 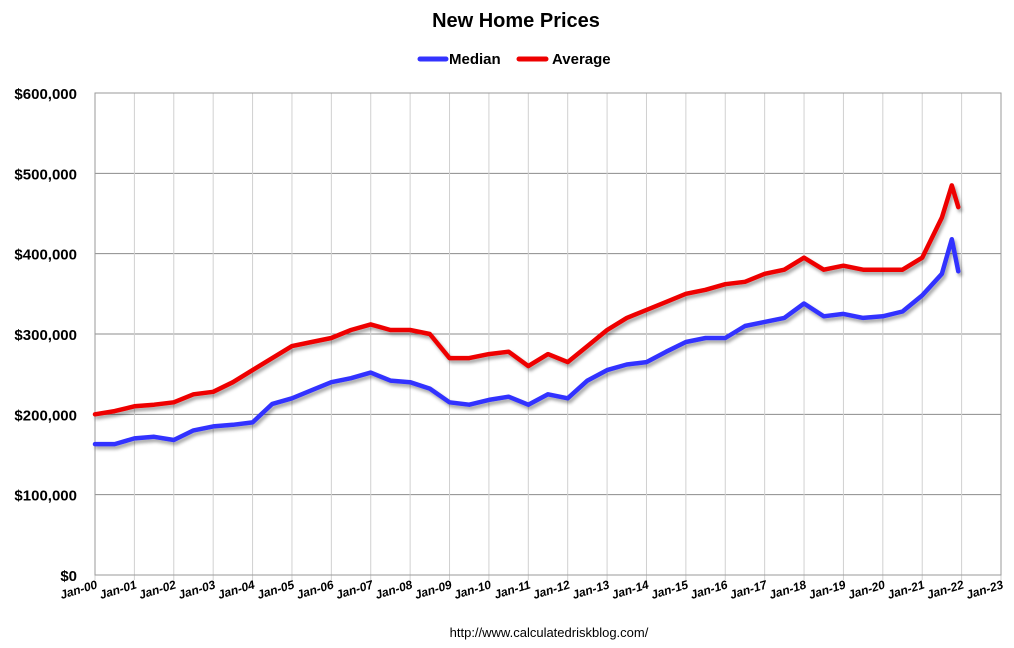 I want to click on y-tick-label: $500,000, so click(x=45, y=174).